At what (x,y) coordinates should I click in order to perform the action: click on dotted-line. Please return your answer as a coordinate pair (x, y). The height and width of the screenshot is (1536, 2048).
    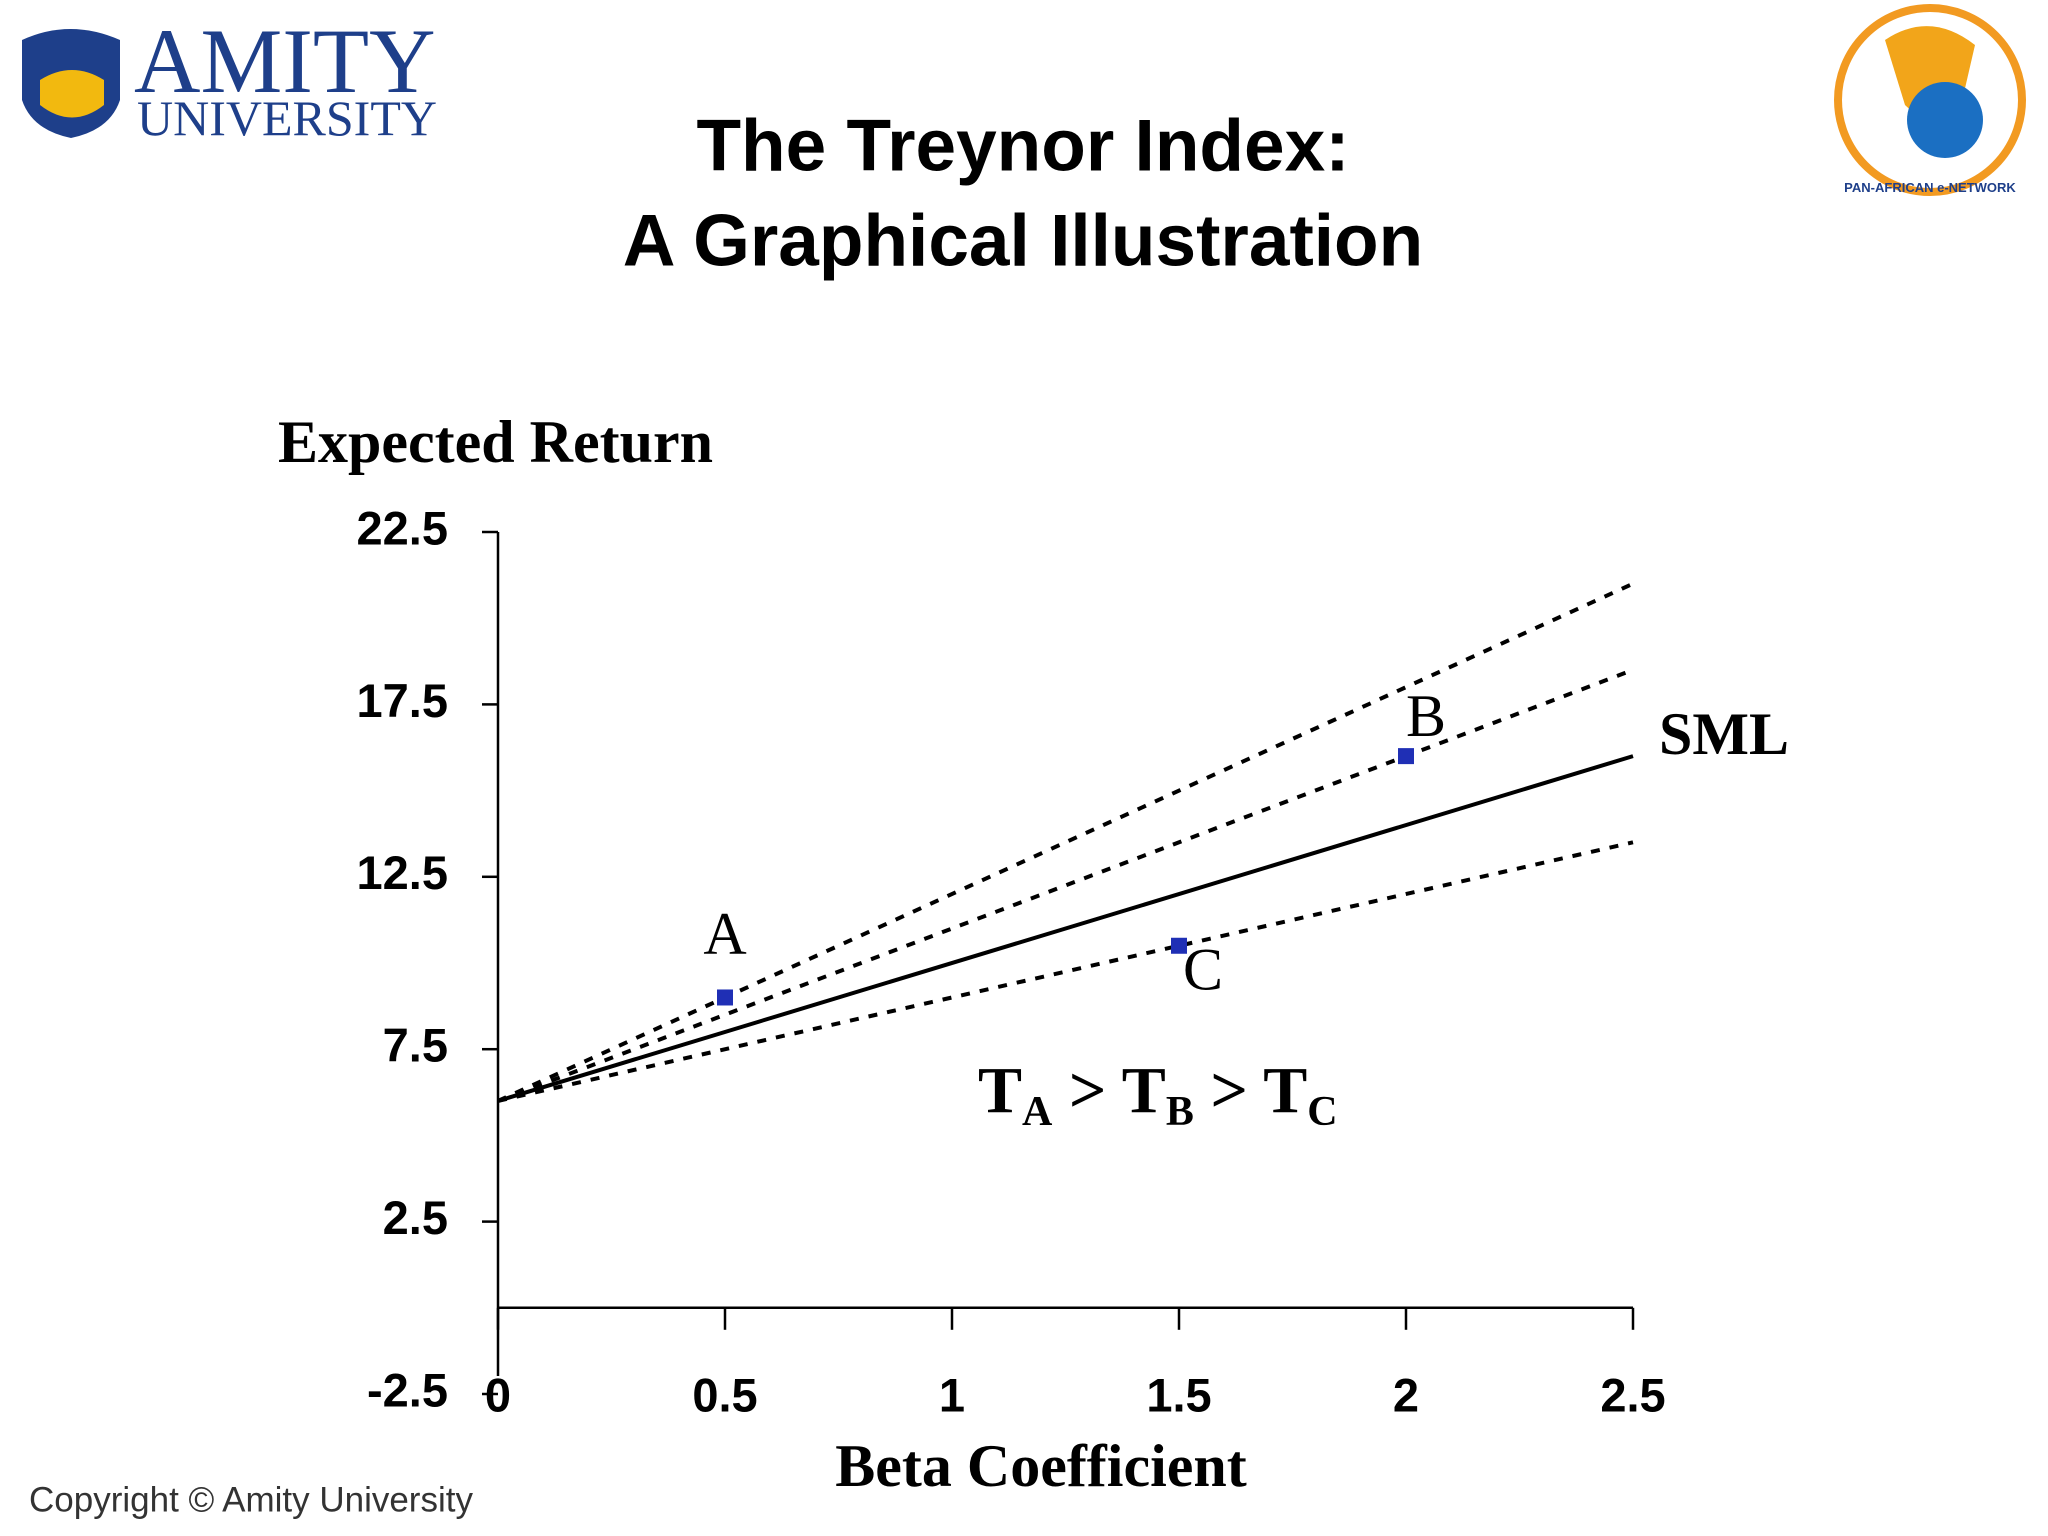
    Looking at the image, I should click on (1065, 971).